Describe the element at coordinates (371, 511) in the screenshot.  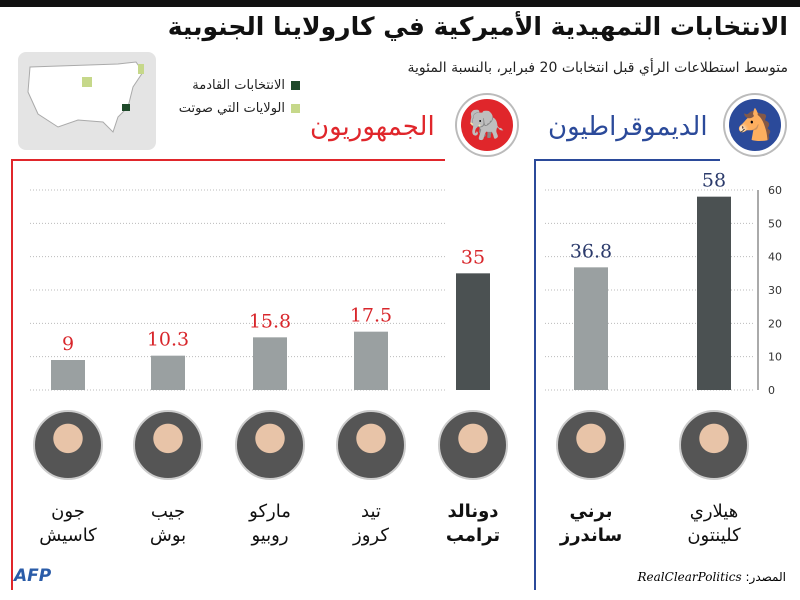
I see `first-name: تيد` at that location.